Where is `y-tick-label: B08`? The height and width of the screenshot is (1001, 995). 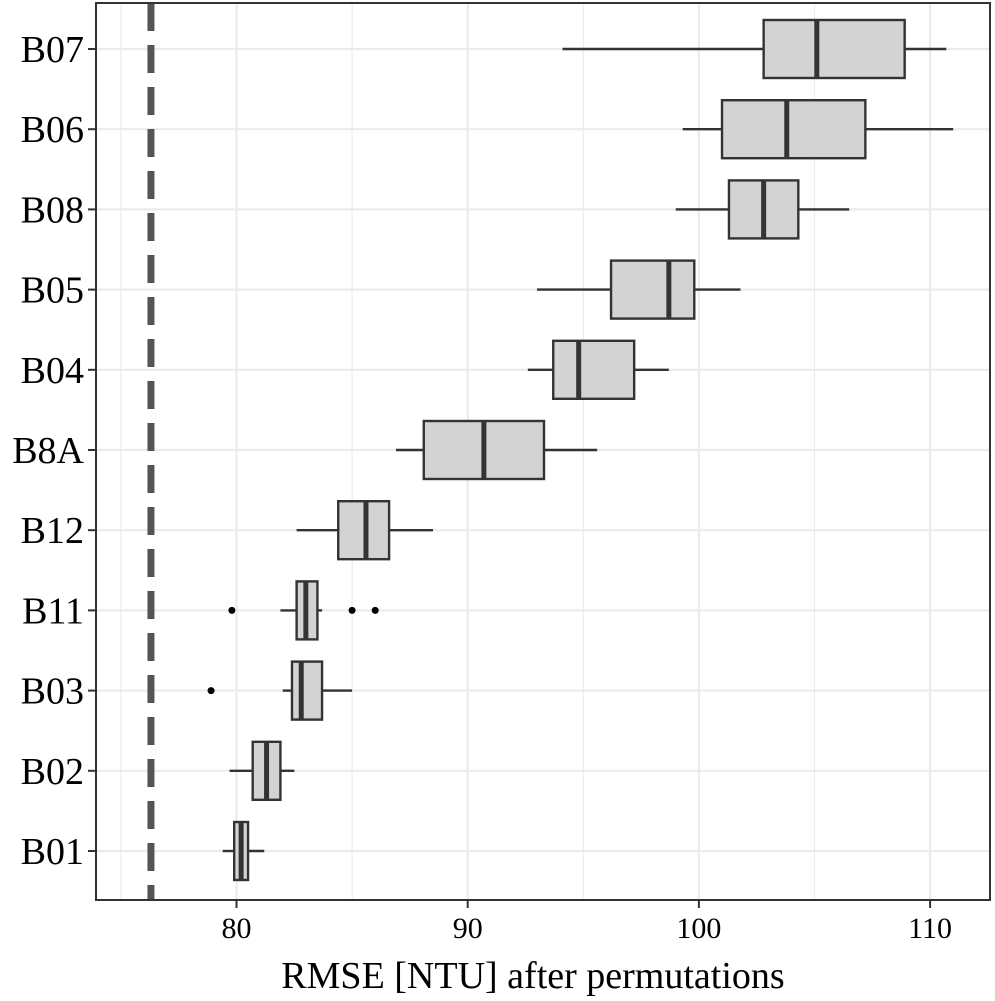
y-tick-label: B08 is located at coordinates (52, 210).